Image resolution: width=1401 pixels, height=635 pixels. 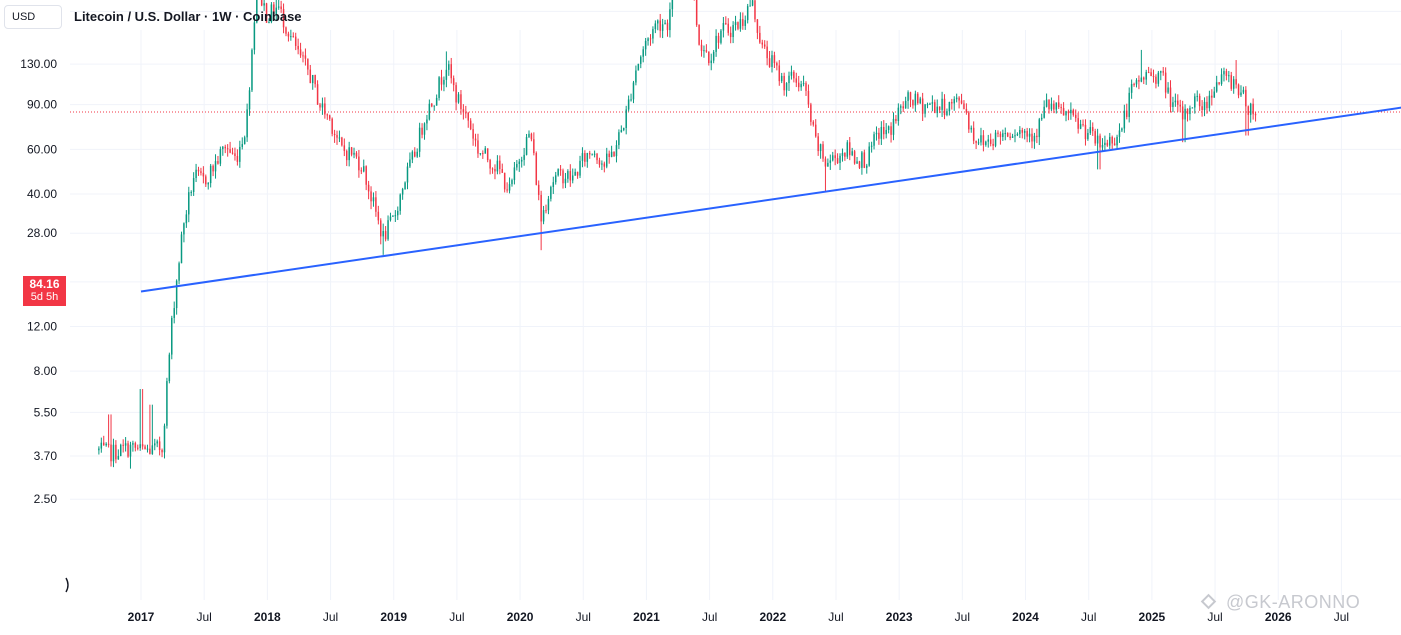 I want to click on y-tick-label: 5.50, so click(x=46, y=412).